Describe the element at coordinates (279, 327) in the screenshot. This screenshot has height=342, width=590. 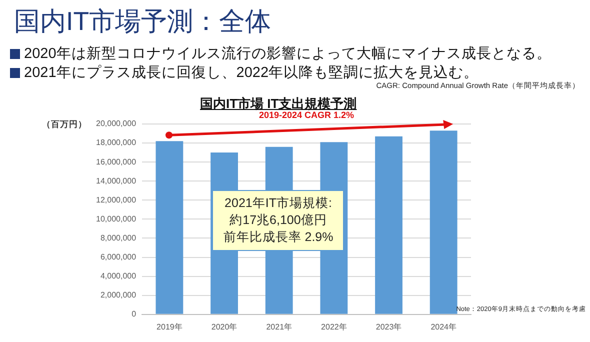
I see `x-tick-label: 2021年` at that location.